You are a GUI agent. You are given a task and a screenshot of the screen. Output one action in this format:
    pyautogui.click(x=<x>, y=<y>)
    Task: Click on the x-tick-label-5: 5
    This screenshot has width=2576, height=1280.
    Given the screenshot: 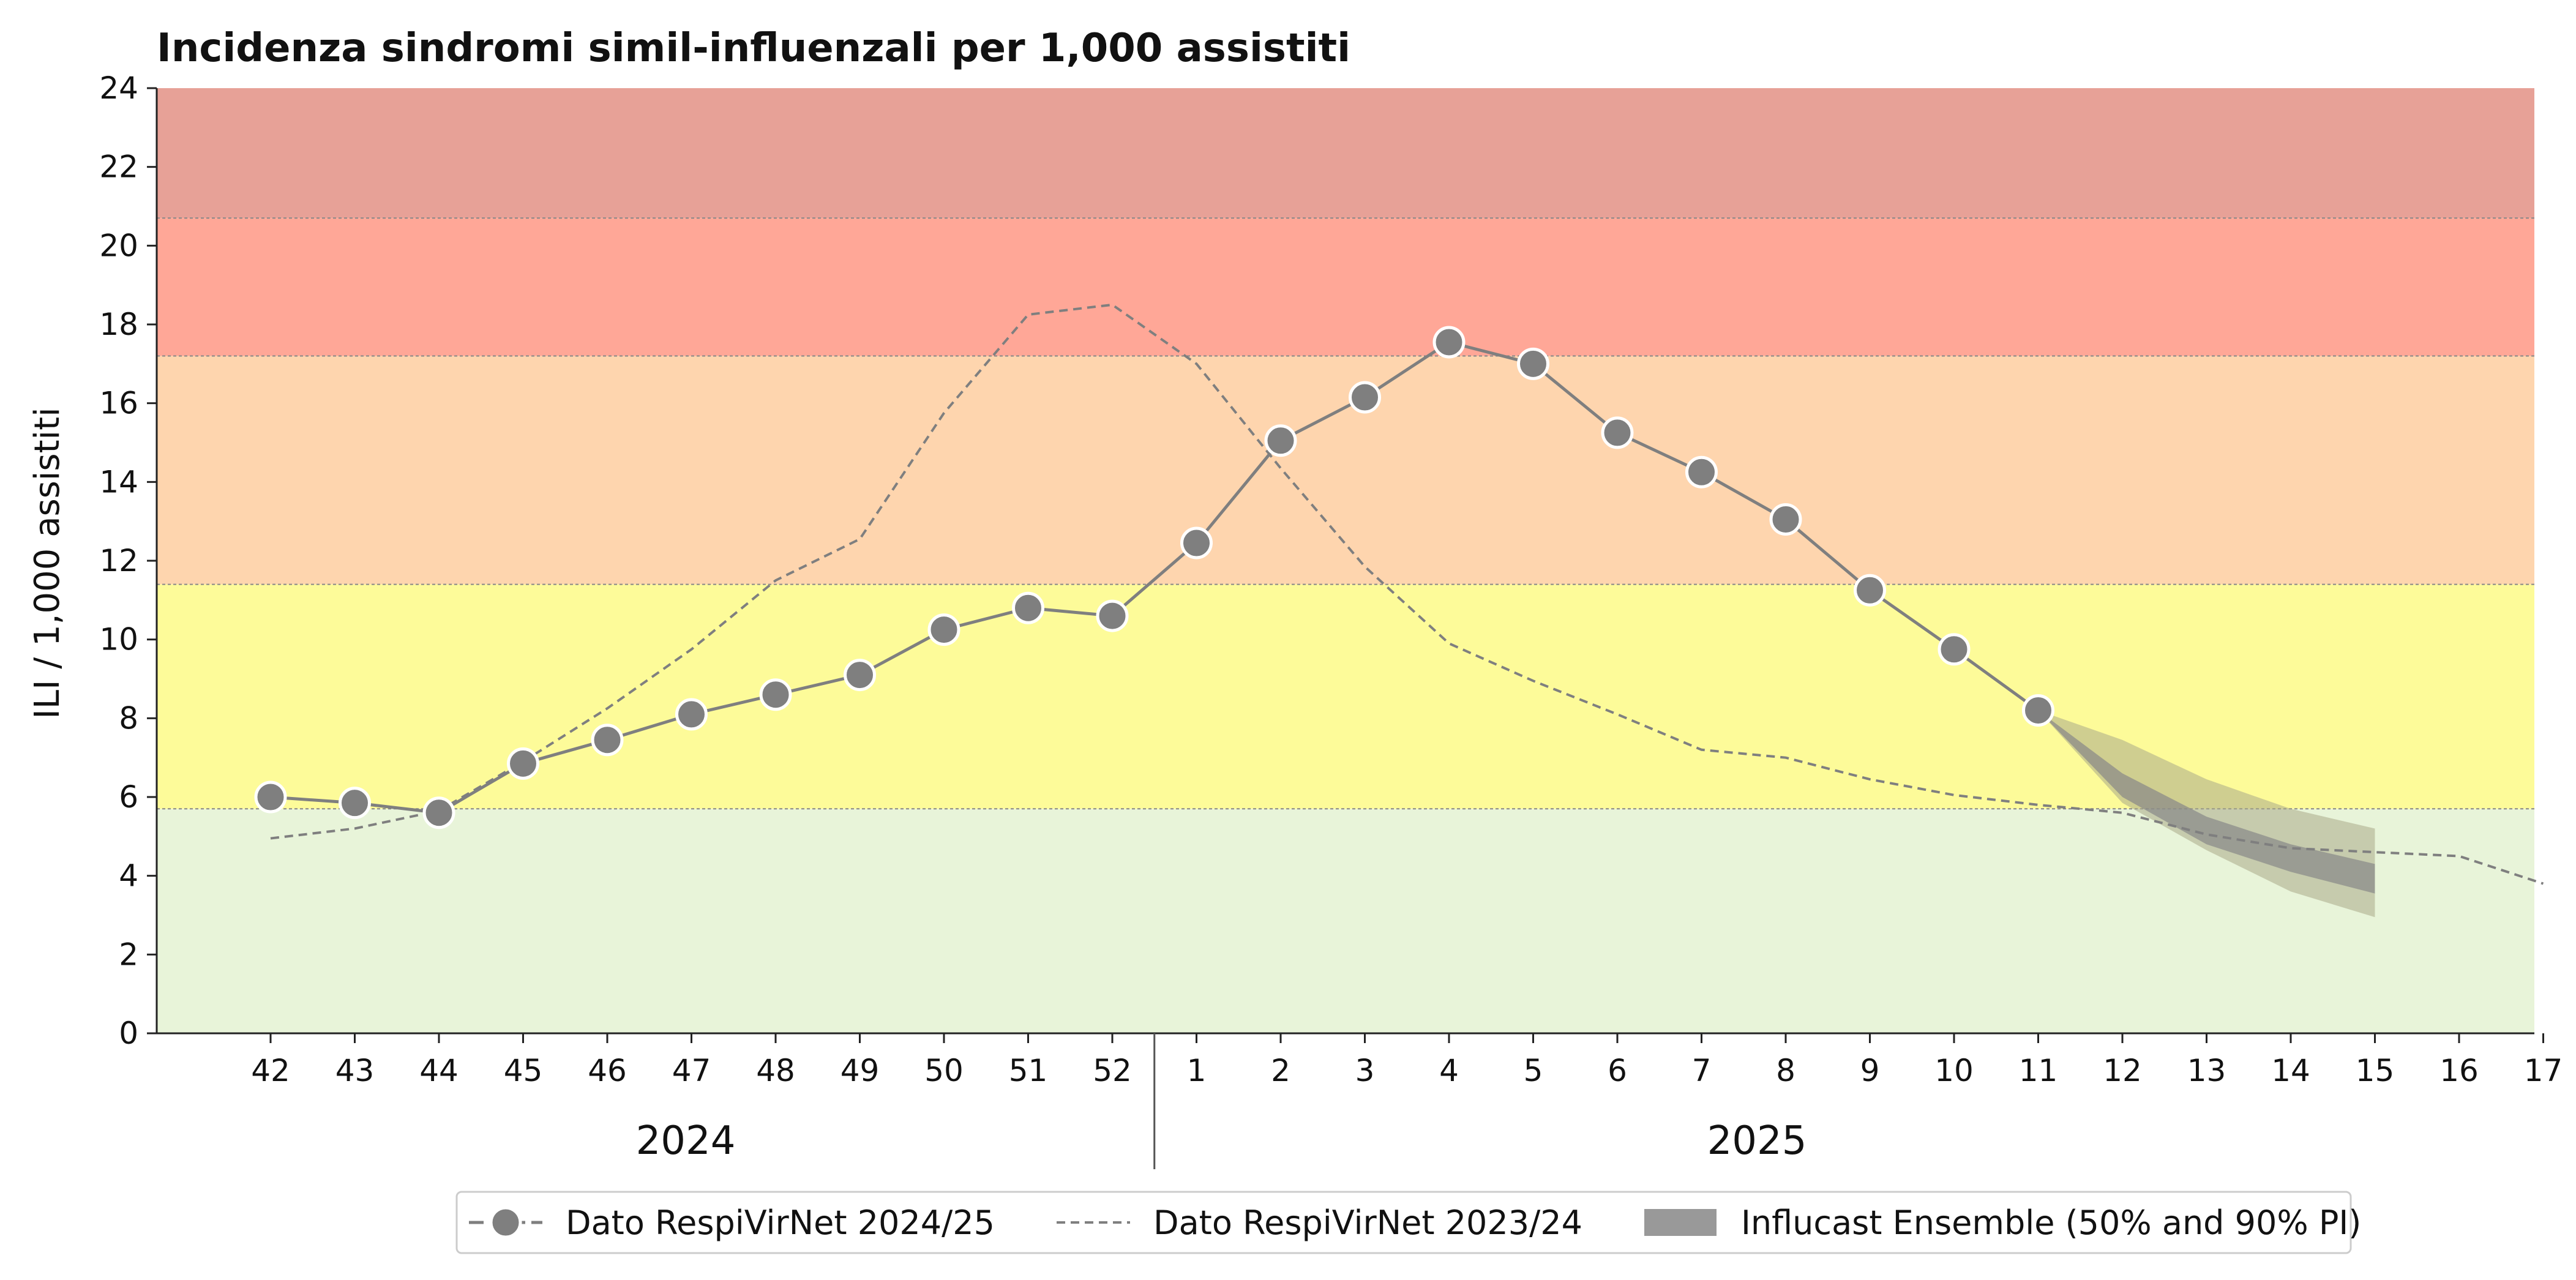 What is the action you would take?
    pyautogui.click(x=1533, y=1070)
    